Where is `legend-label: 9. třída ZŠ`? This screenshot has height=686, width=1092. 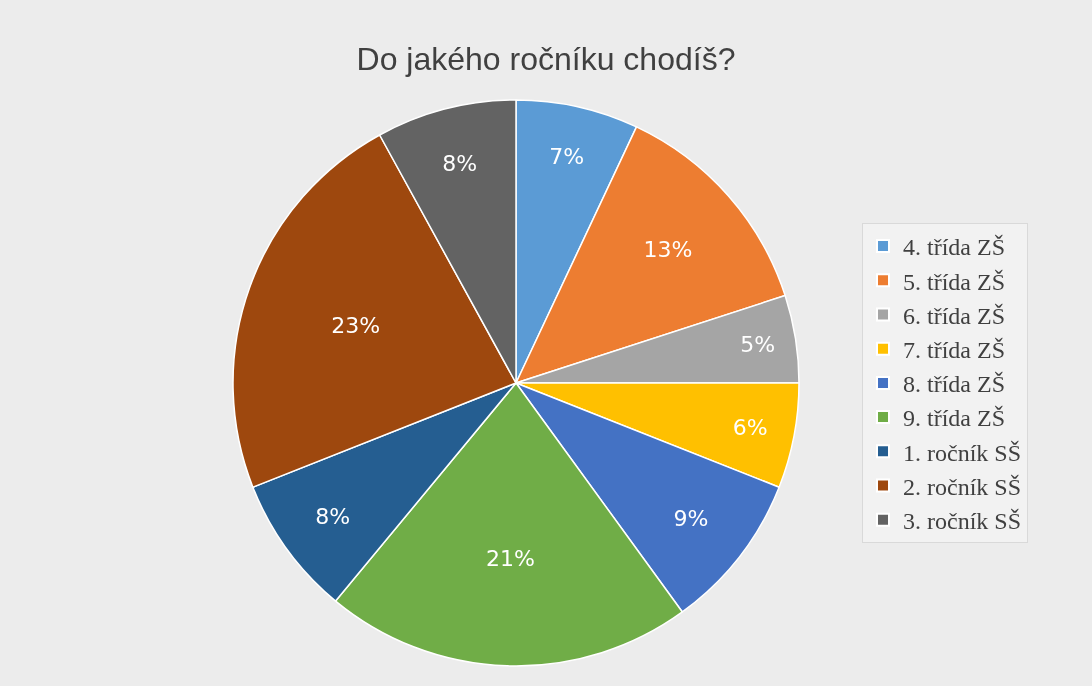 legend-label: 9. třída ZŠ is located at coordinates (954, 418).